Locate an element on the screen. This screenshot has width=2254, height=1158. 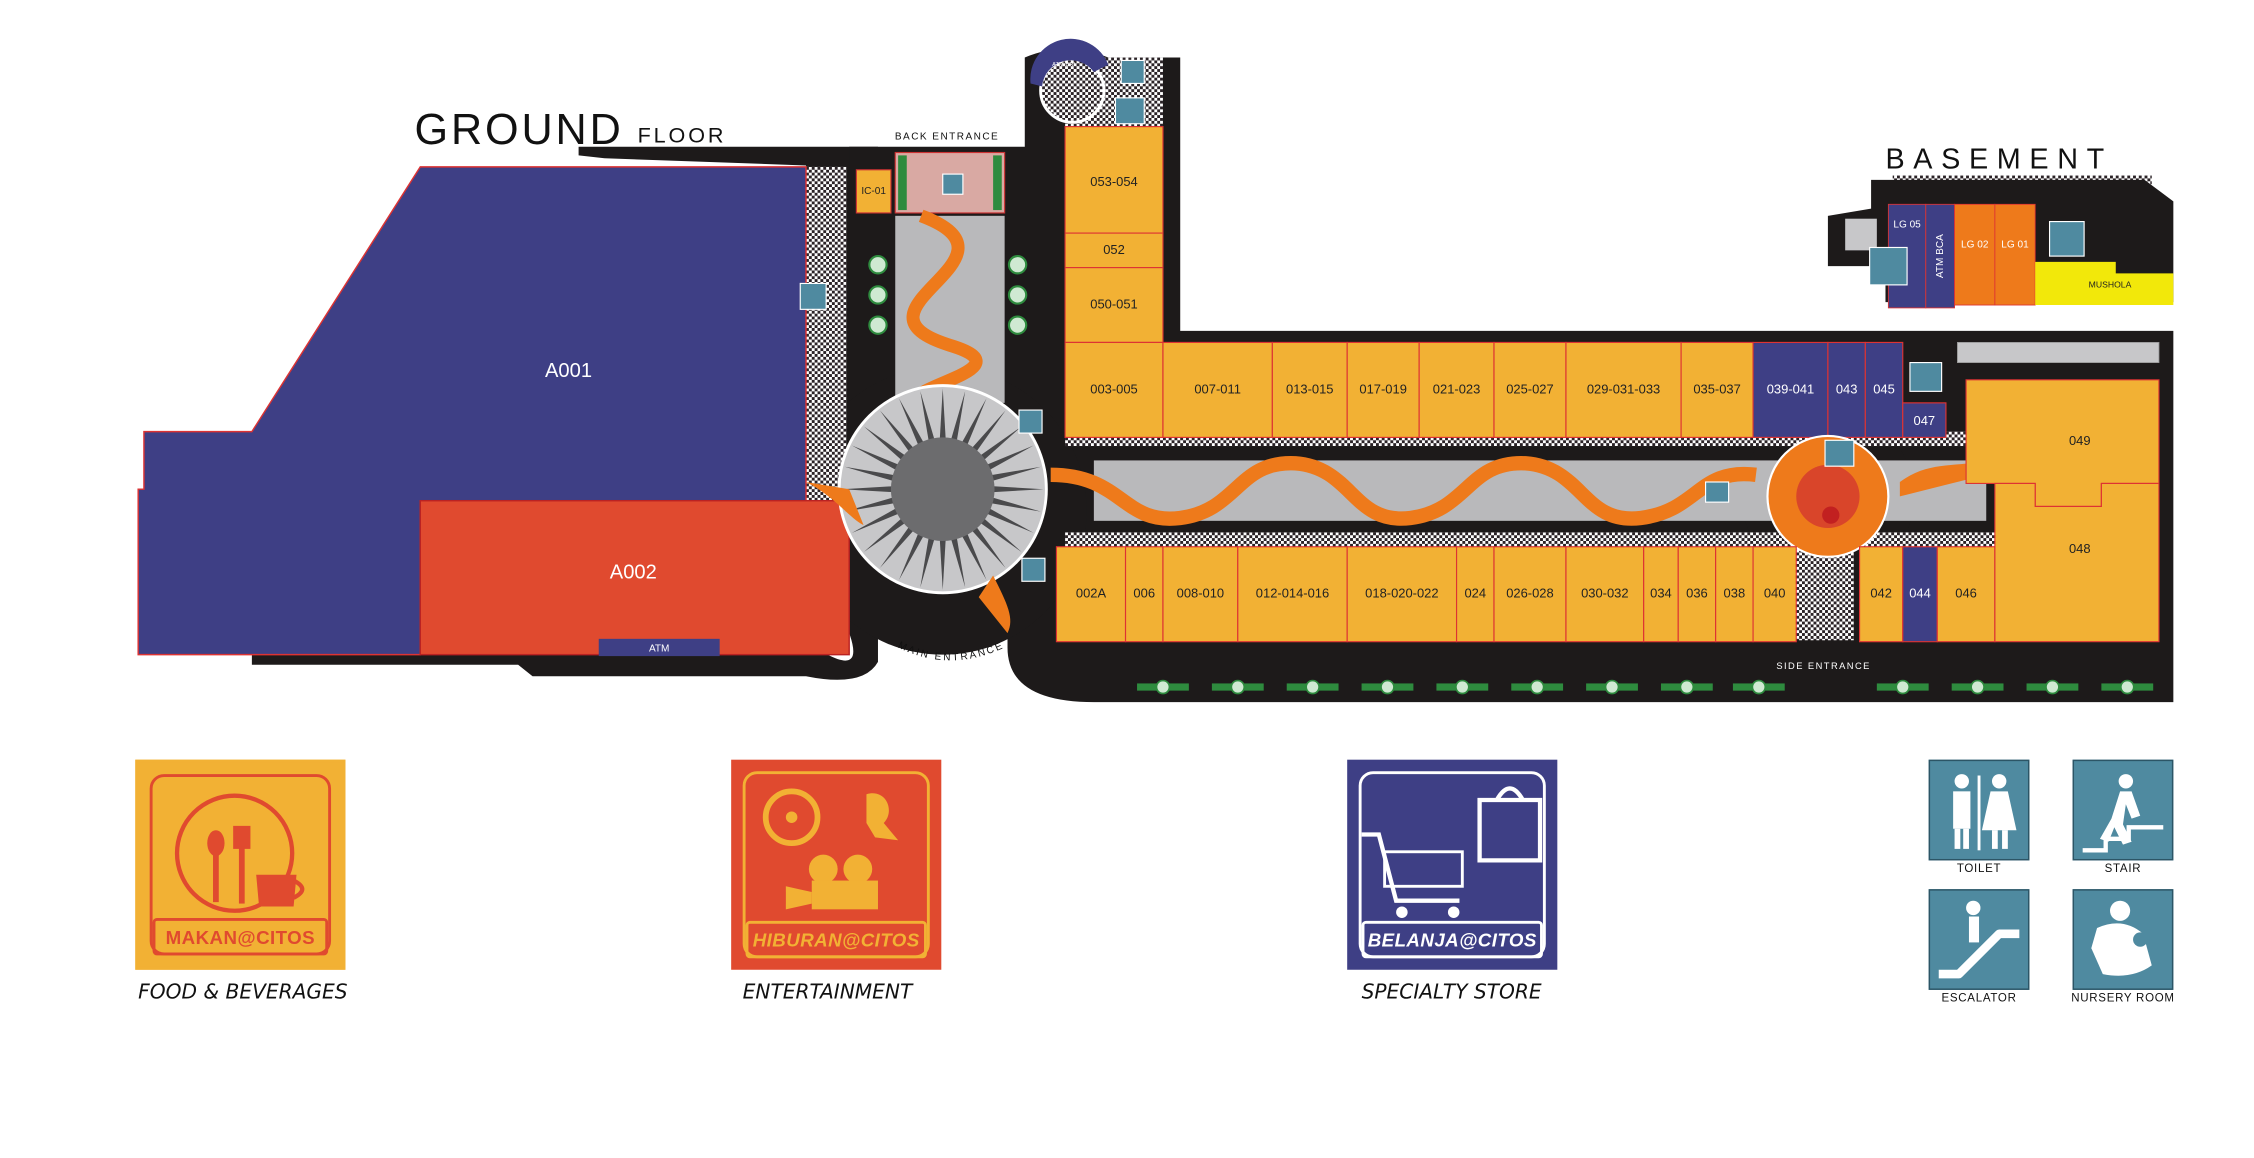
stair-legend-icon is located at coordinates (2123, 810).